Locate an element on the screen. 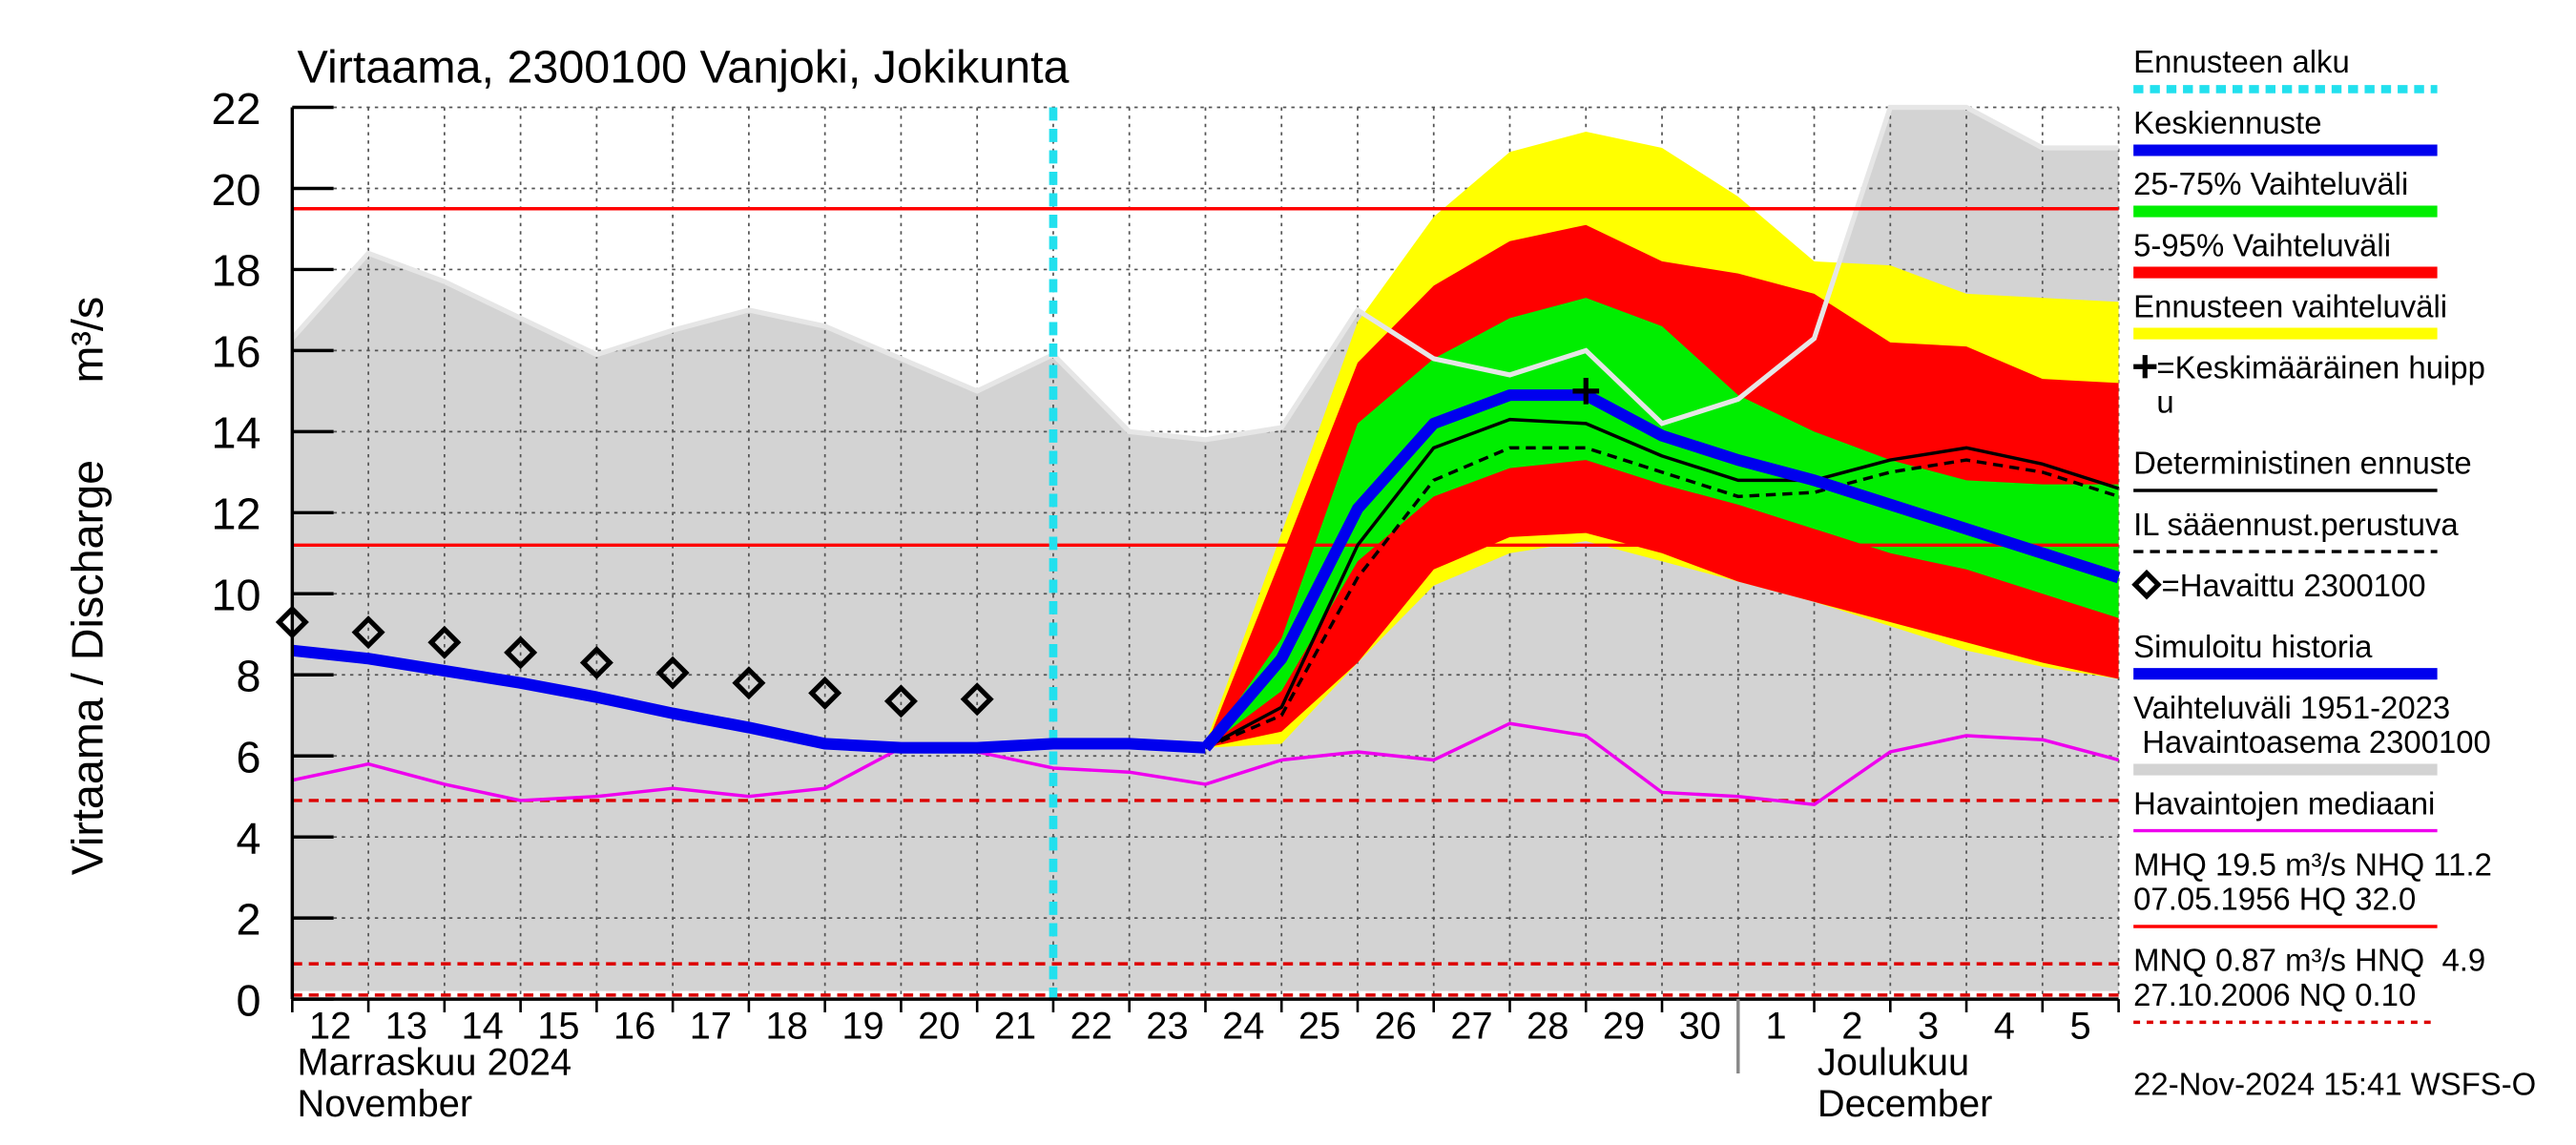 The width and height of the screenshot is (2576, 1145). legend-label: Keskiennuste is located at coordinates (2227, 123).